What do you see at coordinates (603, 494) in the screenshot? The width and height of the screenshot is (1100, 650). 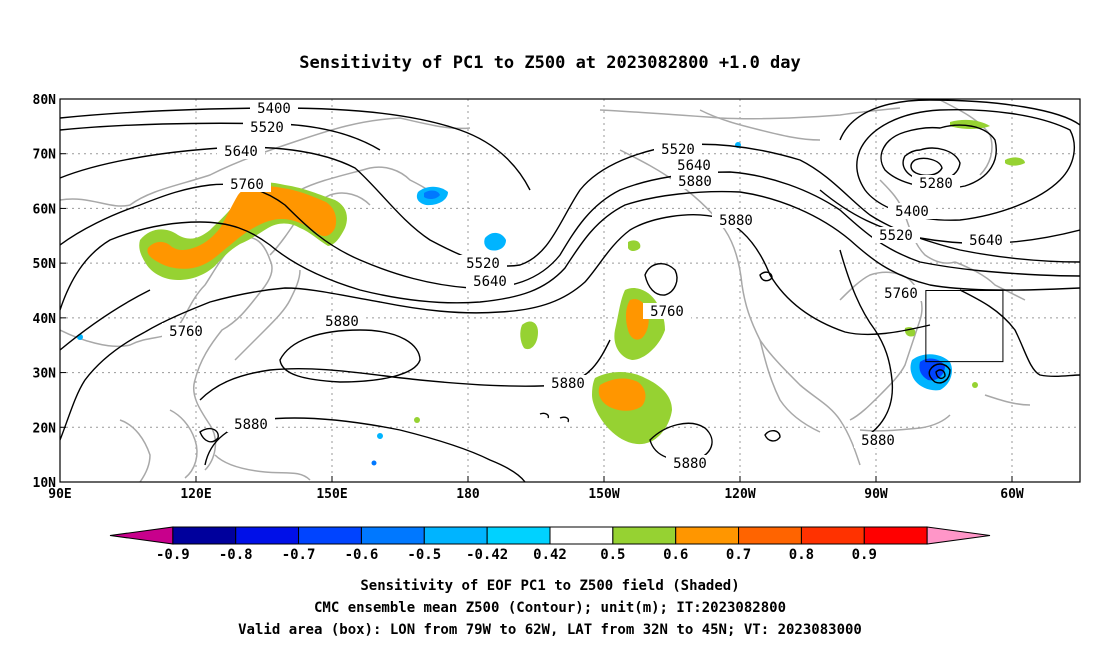 I see `lon-tick-label: 150W` at bounding box center [603, 494].